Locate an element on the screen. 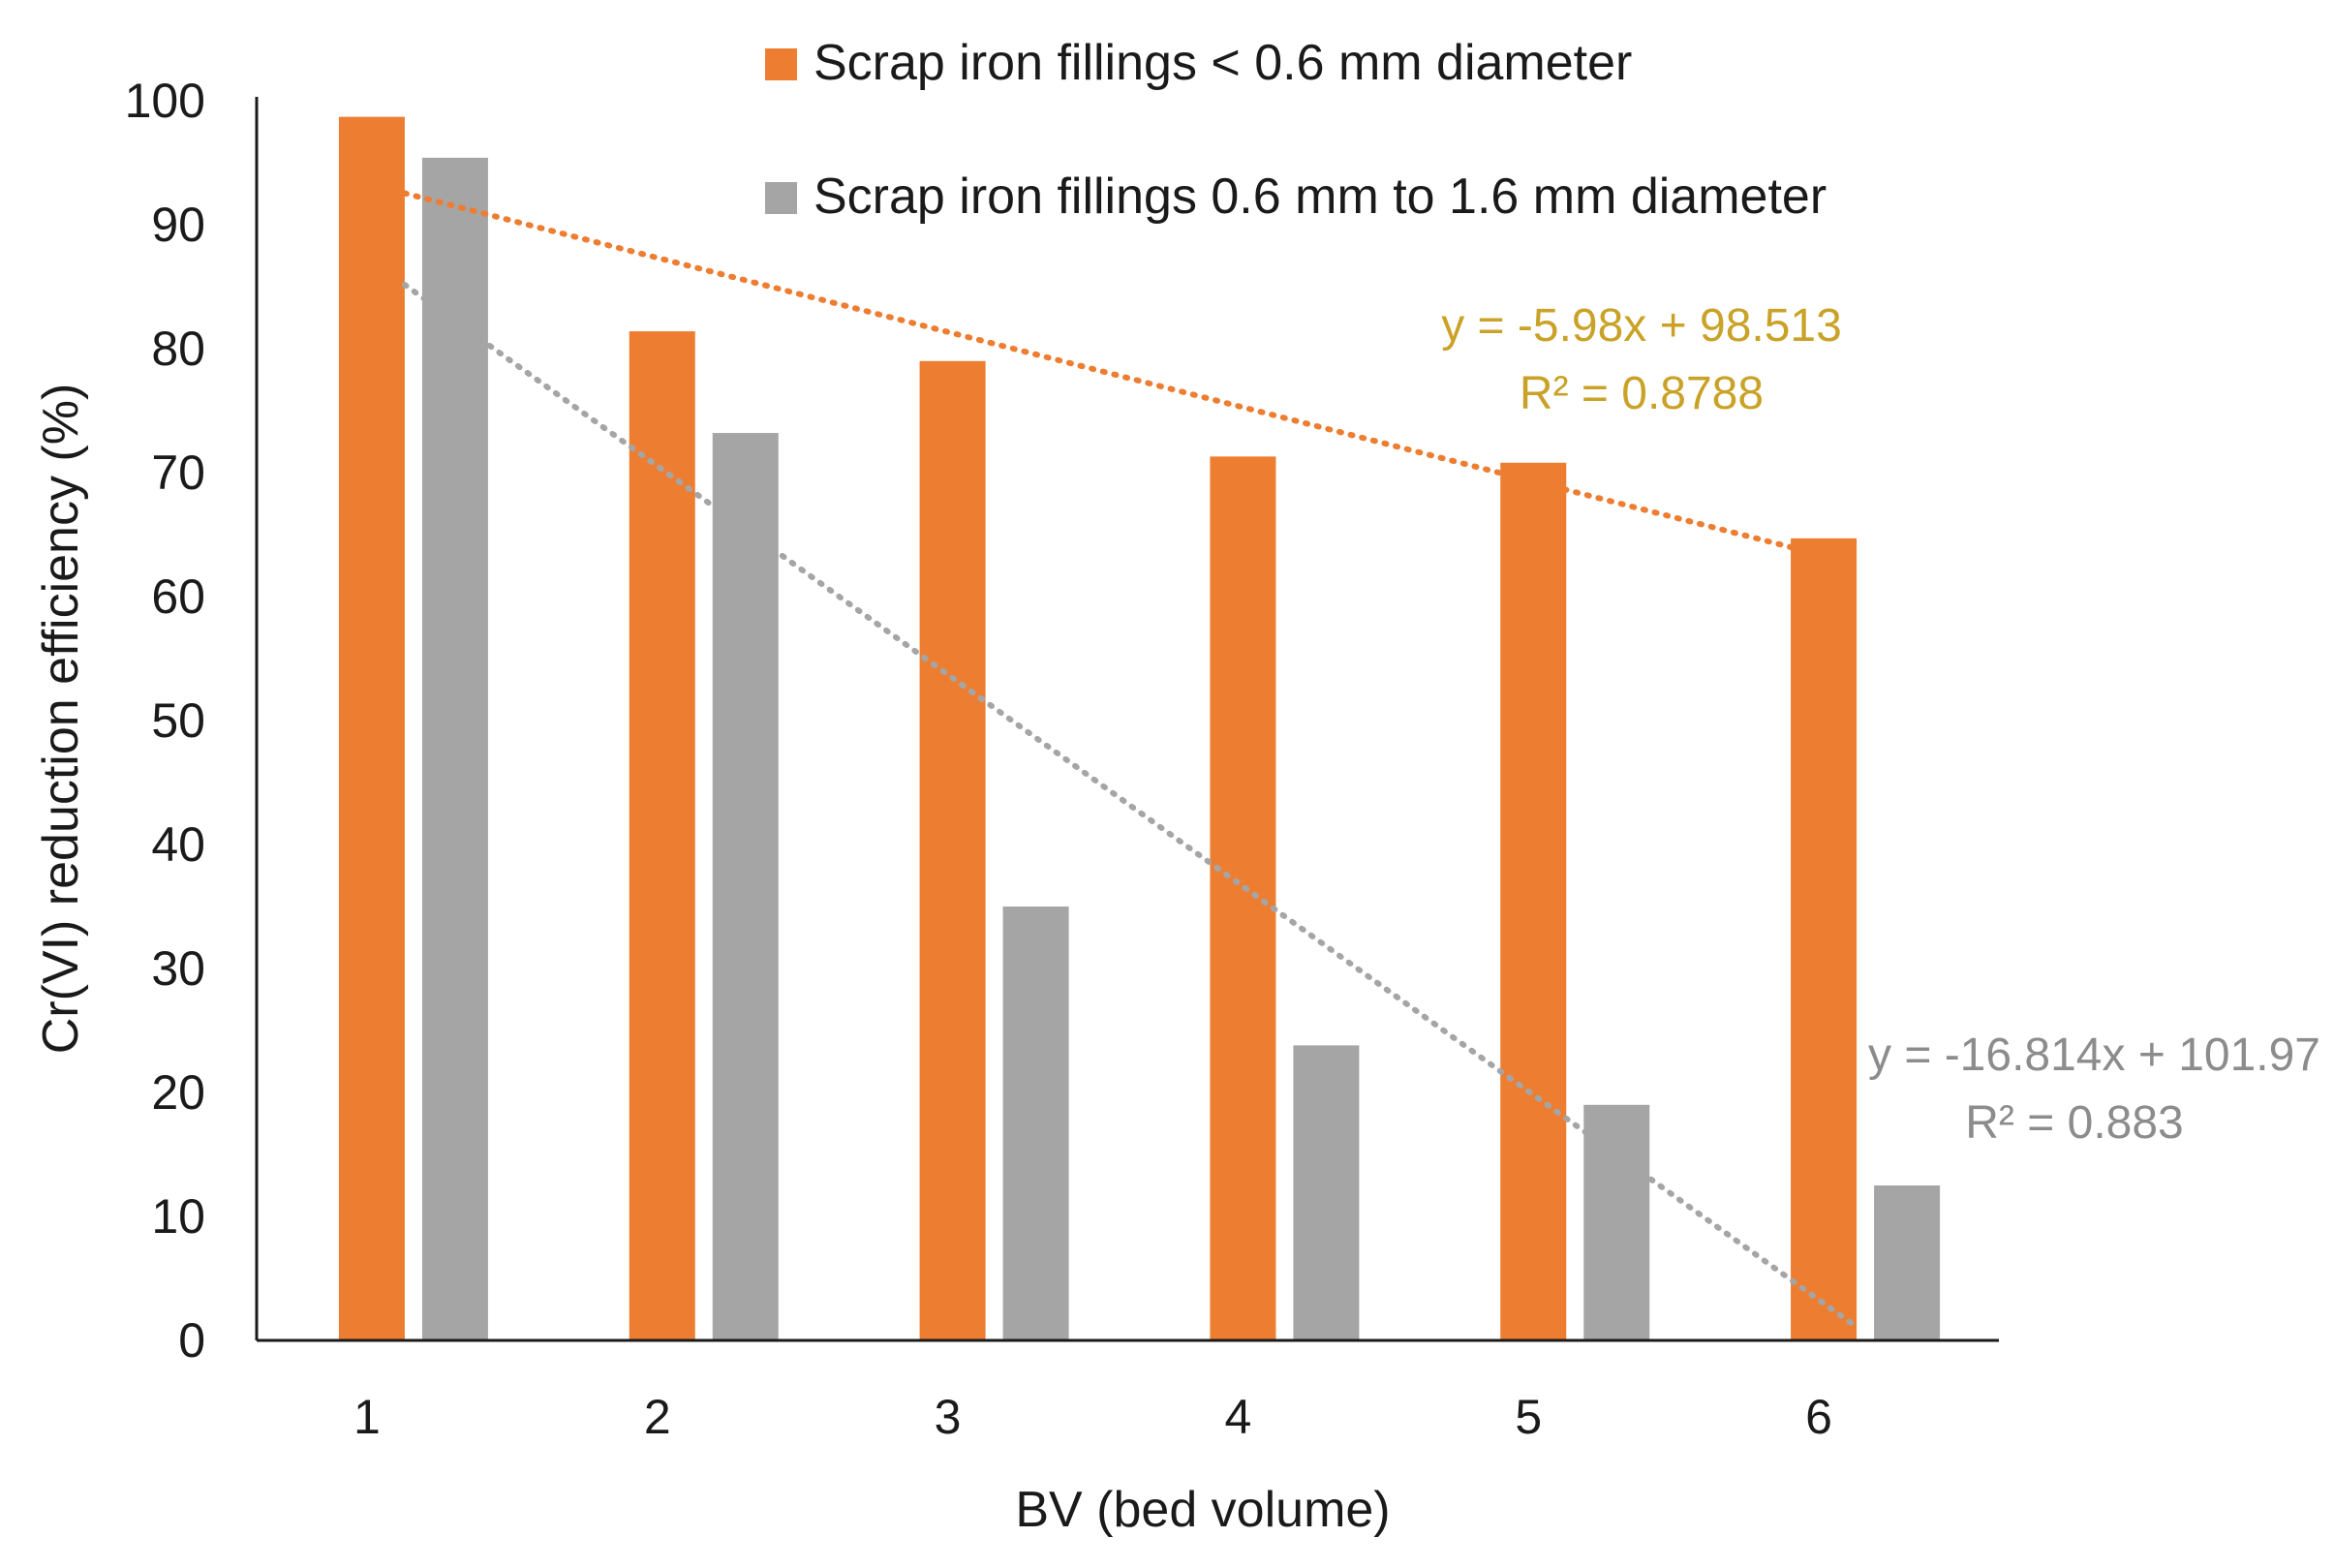  y-tick-label: 10 is located at coordinates (178, 1216).